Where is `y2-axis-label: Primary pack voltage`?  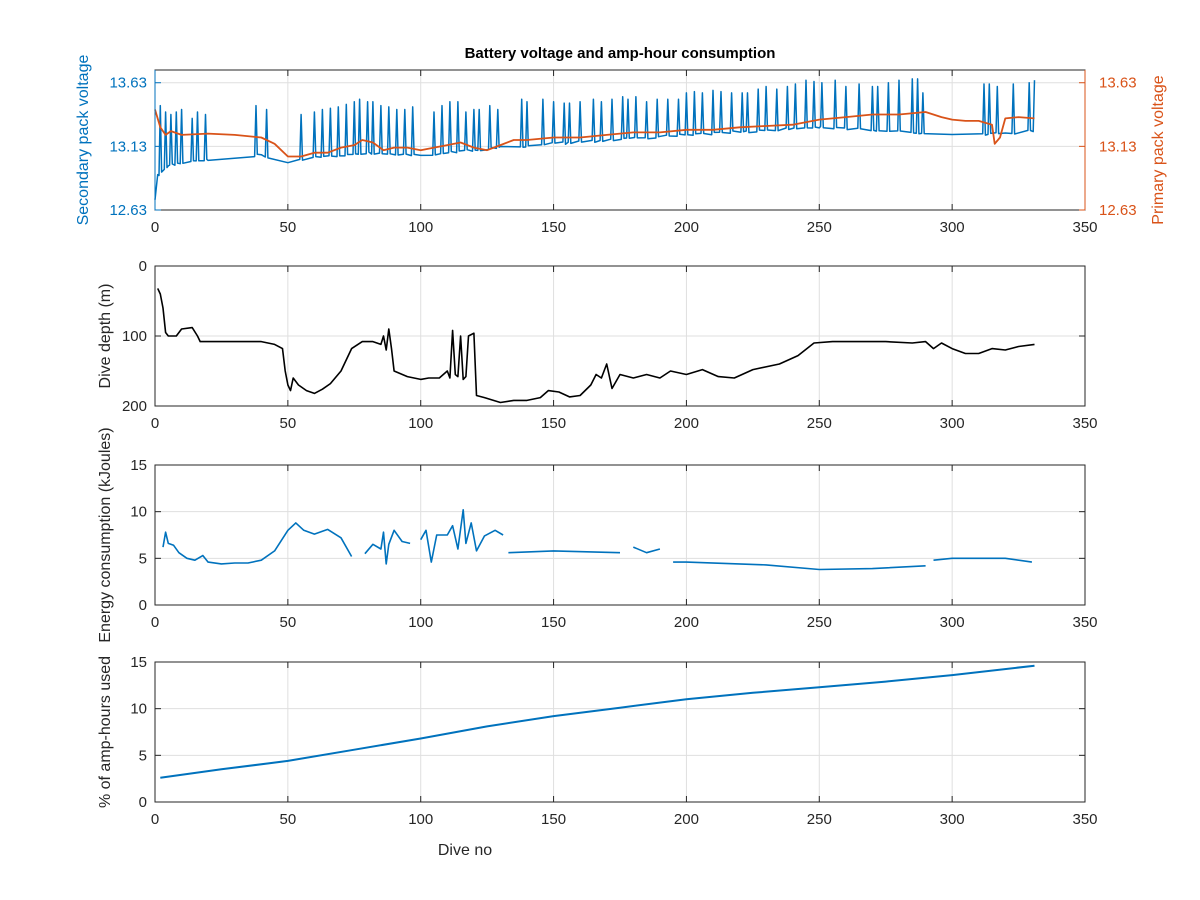
y2-axis-label: Primary pack voltage is located at coordinates (1158, 149).